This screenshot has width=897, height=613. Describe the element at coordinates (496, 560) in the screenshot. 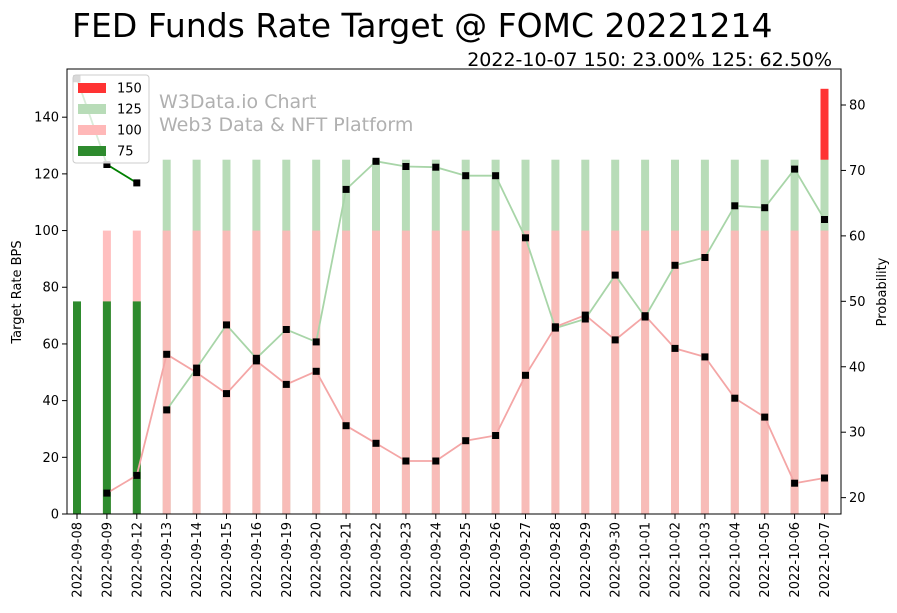

I see `x-tick-label: 2022-09-26` at that location.